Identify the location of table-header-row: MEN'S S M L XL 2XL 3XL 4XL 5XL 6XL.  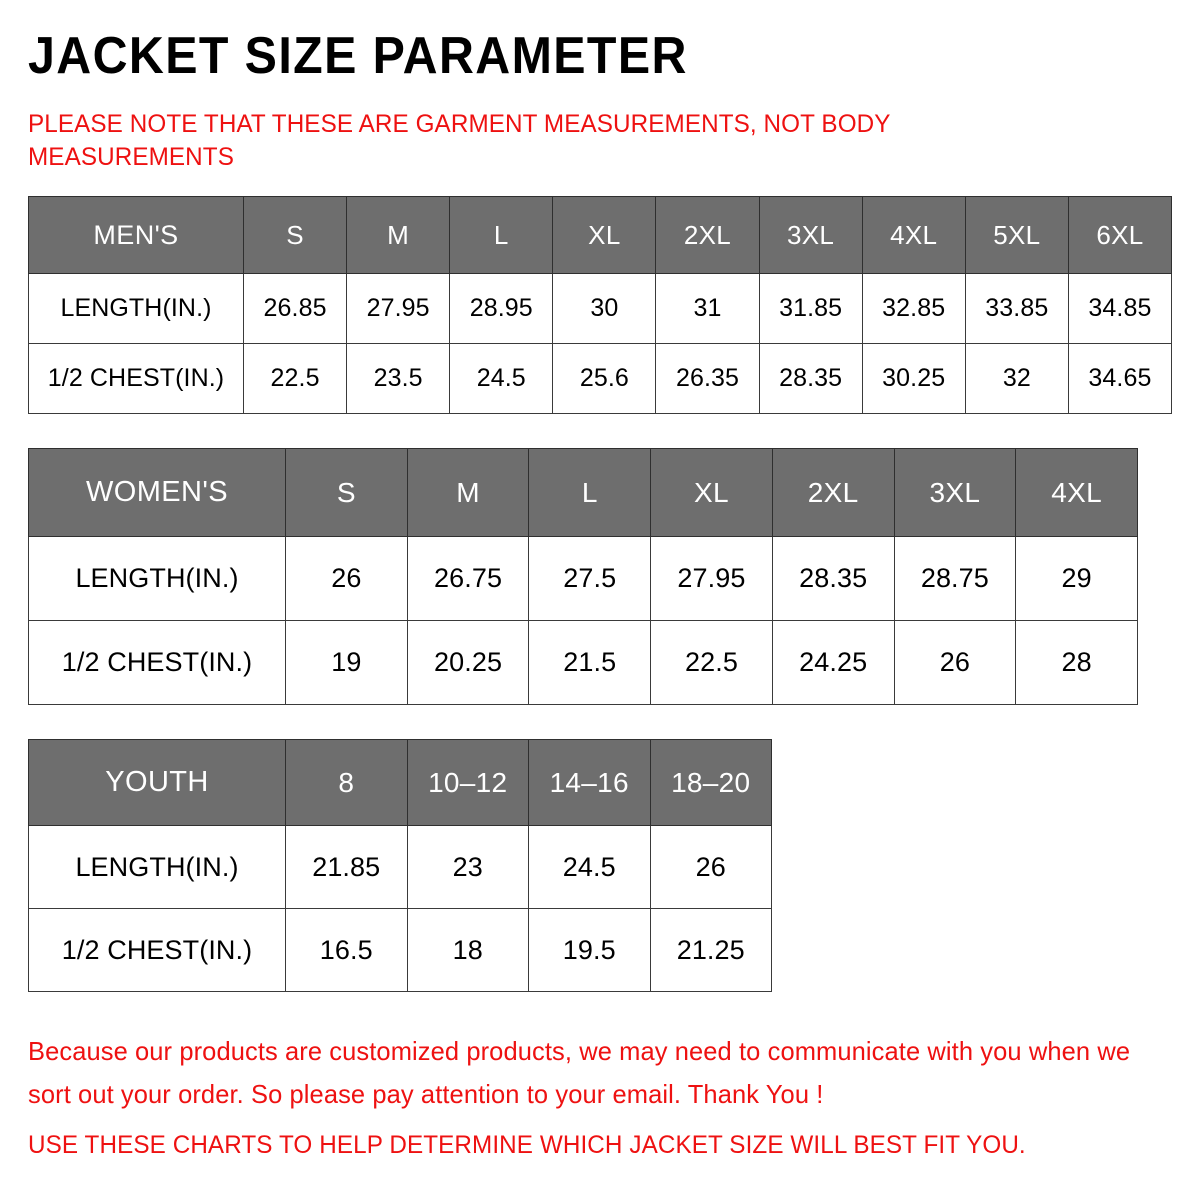
(600, 235).